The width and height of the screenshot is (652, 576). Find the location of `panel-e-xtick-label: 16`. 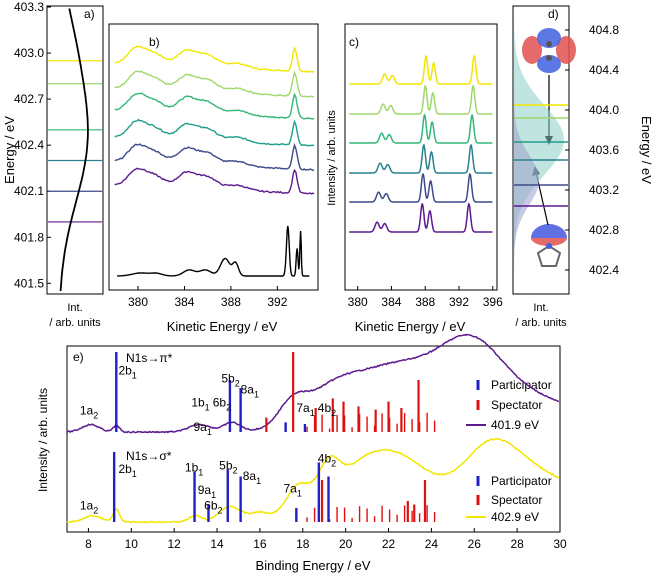

panel-e-xtick-label: 16 is located at coordinates (260, 544).